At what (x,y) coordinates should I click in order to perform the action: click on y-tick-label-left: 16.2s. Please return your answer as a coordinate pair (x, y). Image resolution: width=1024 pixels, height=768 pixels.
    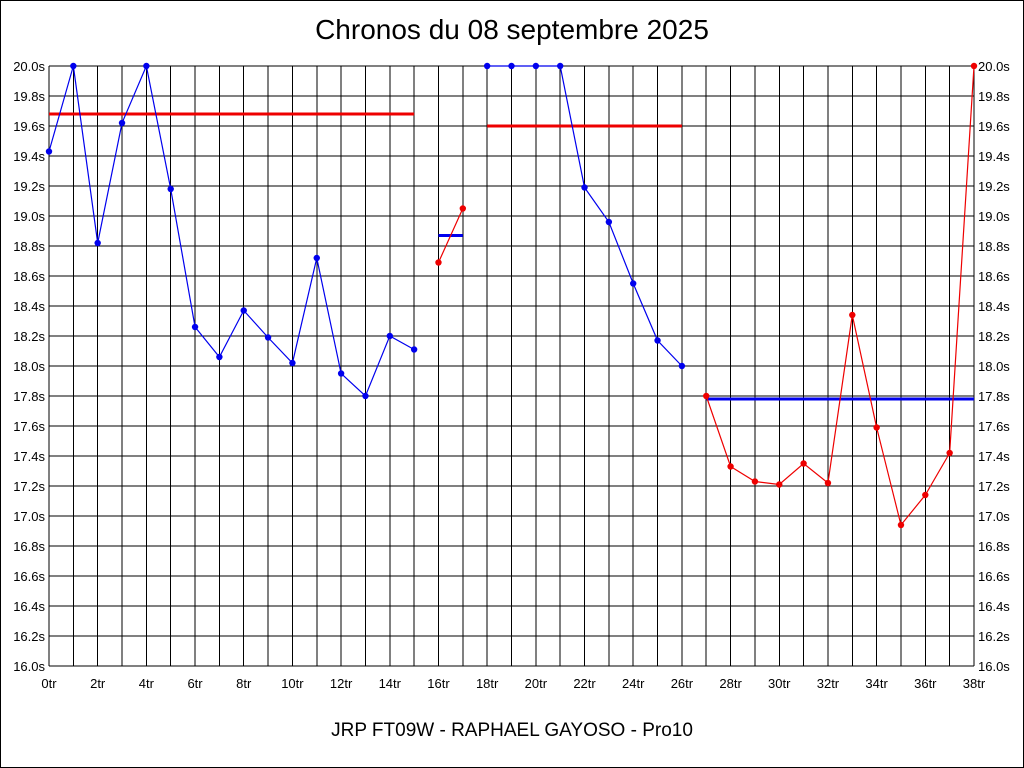
    Looking at the image, I should click on (29, 636).